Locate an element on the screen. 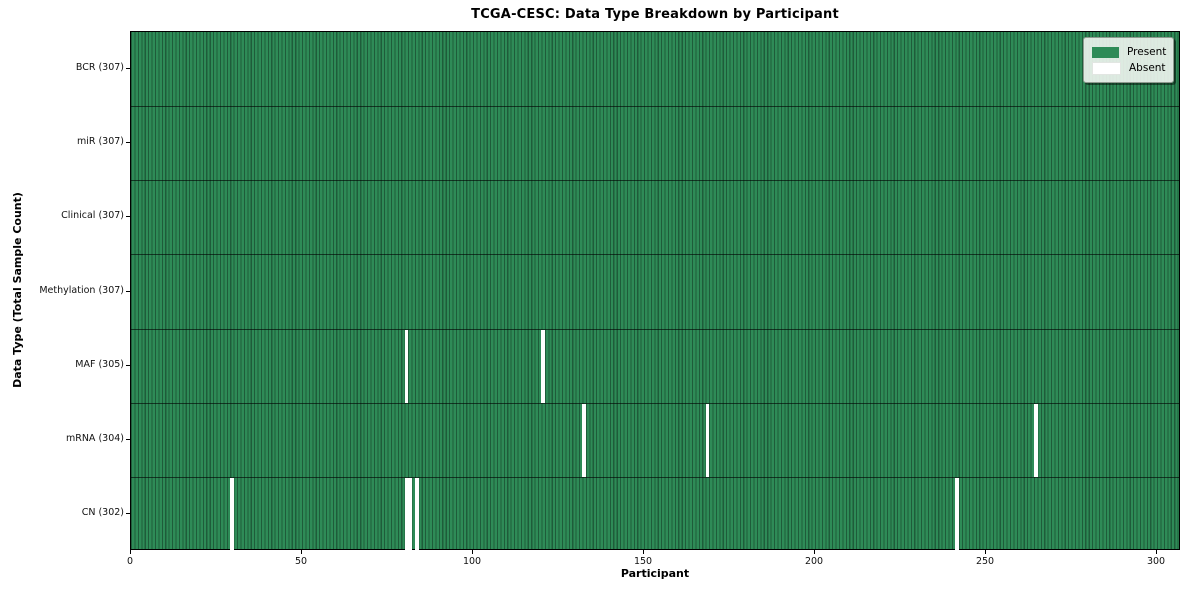 This screenshot has width=1200, height=600. x-tick-label-300: 300 is located at coordinates (1156, 561).